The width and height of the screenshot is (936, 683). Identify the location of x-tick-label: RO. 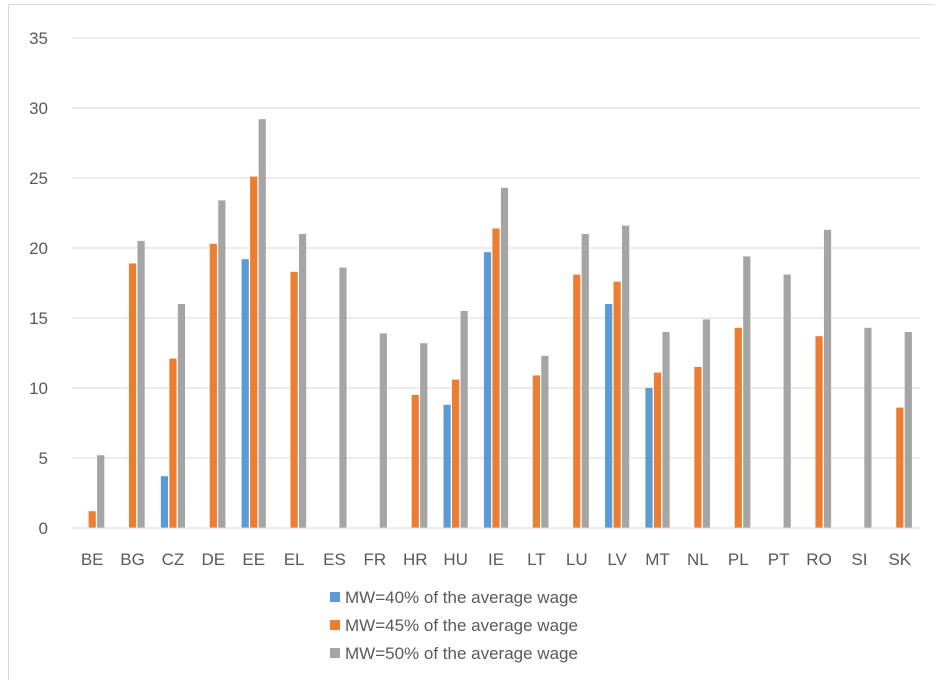
(819, 559).